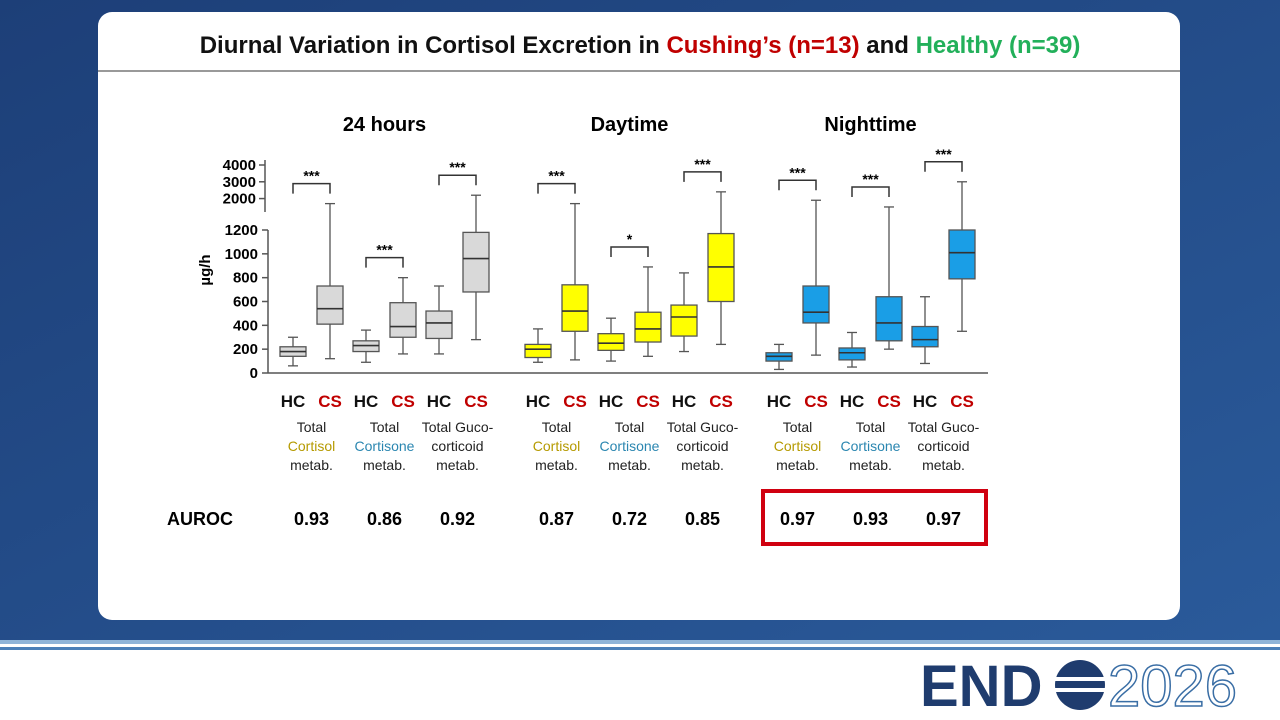  What do you see at coordinates (239, 165) in the screenshot?
I see `y-tick-label: 4000` at bounding box center [239, 165].